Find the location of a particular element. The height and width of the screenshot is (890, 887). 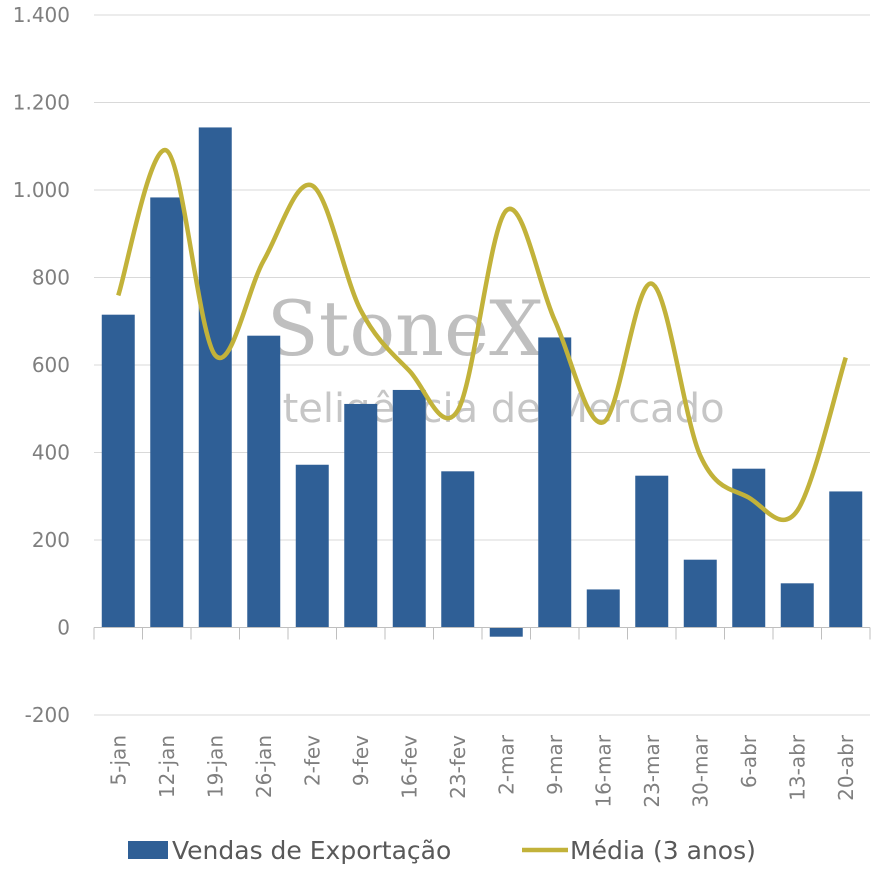

x-tick-label: 16-fev is located at coordinates (409, 767).